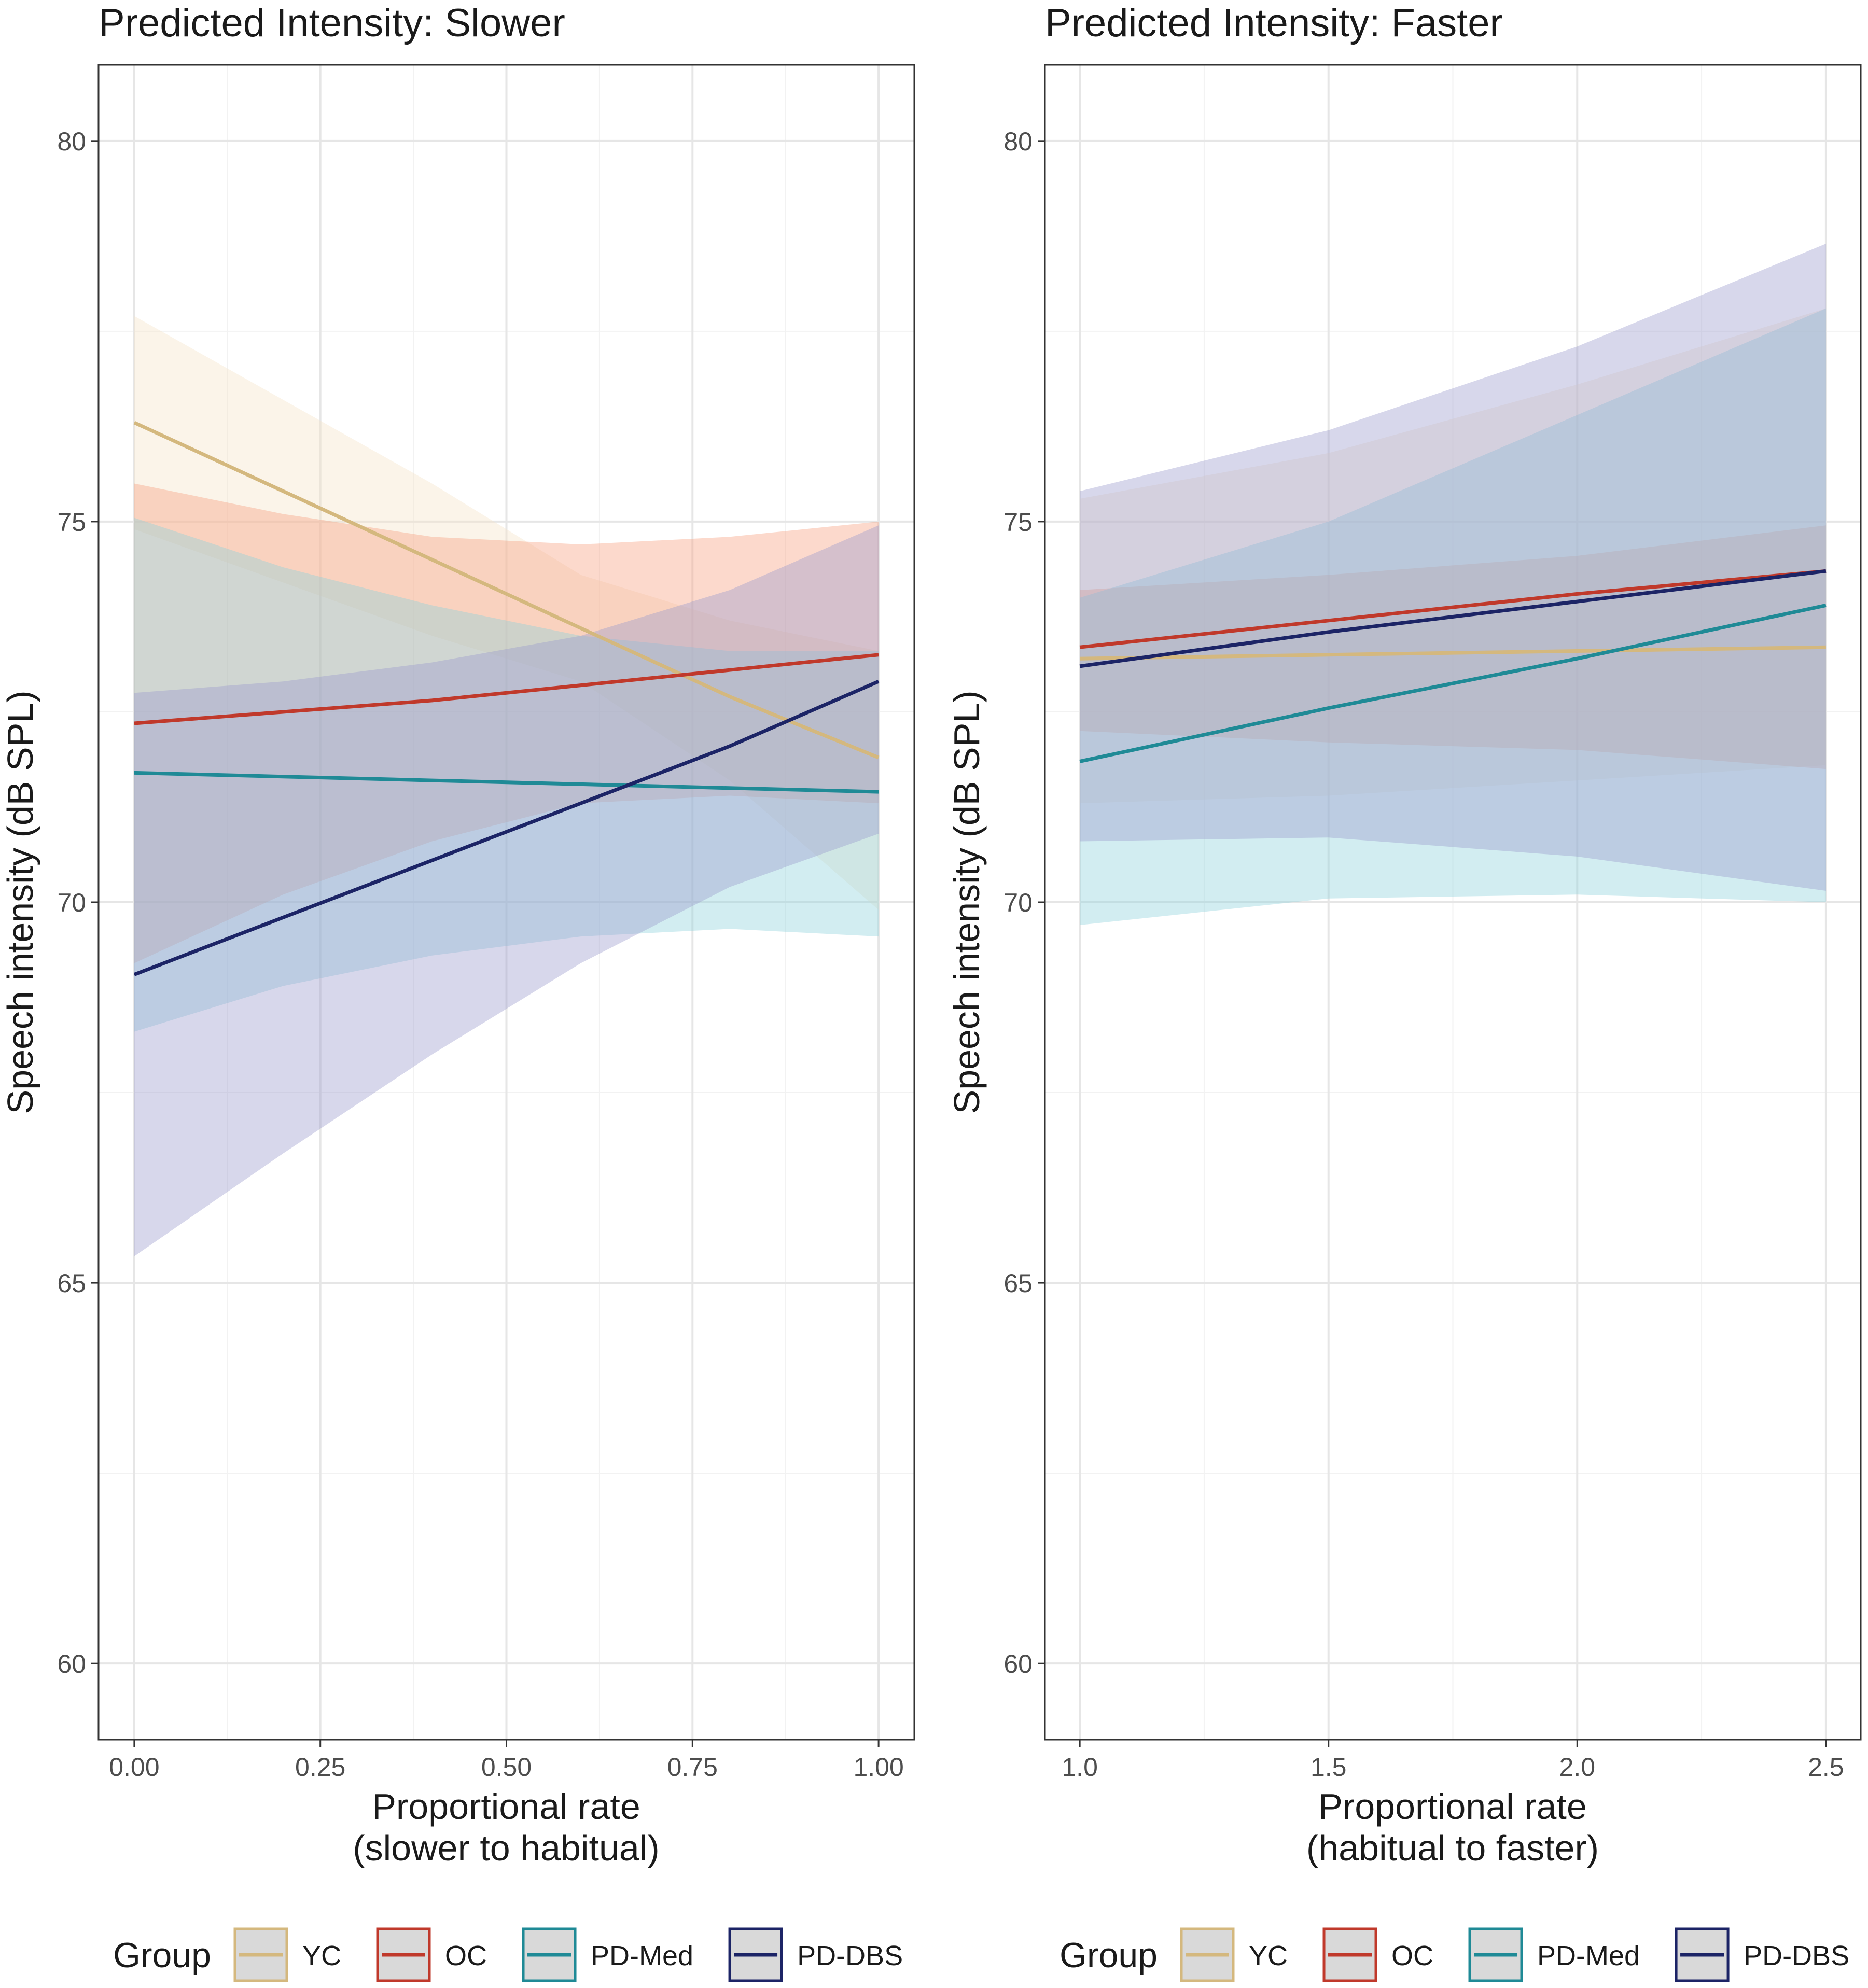 The width and height of the screenshot is (1868, 1988). I want to click on y-ticks-faster: 60 65 70 75 80, so click(1024, 902).